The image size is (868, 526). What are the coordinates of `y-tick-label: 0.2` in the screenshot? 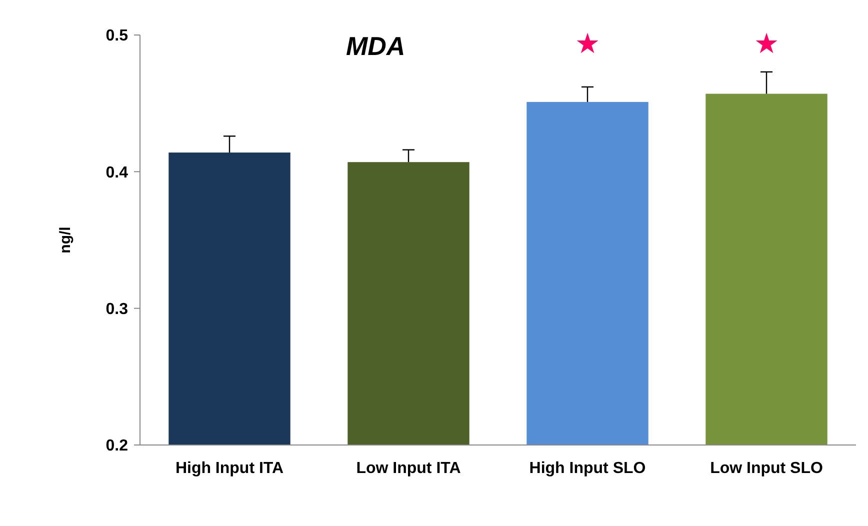 It's located at (117, 446).